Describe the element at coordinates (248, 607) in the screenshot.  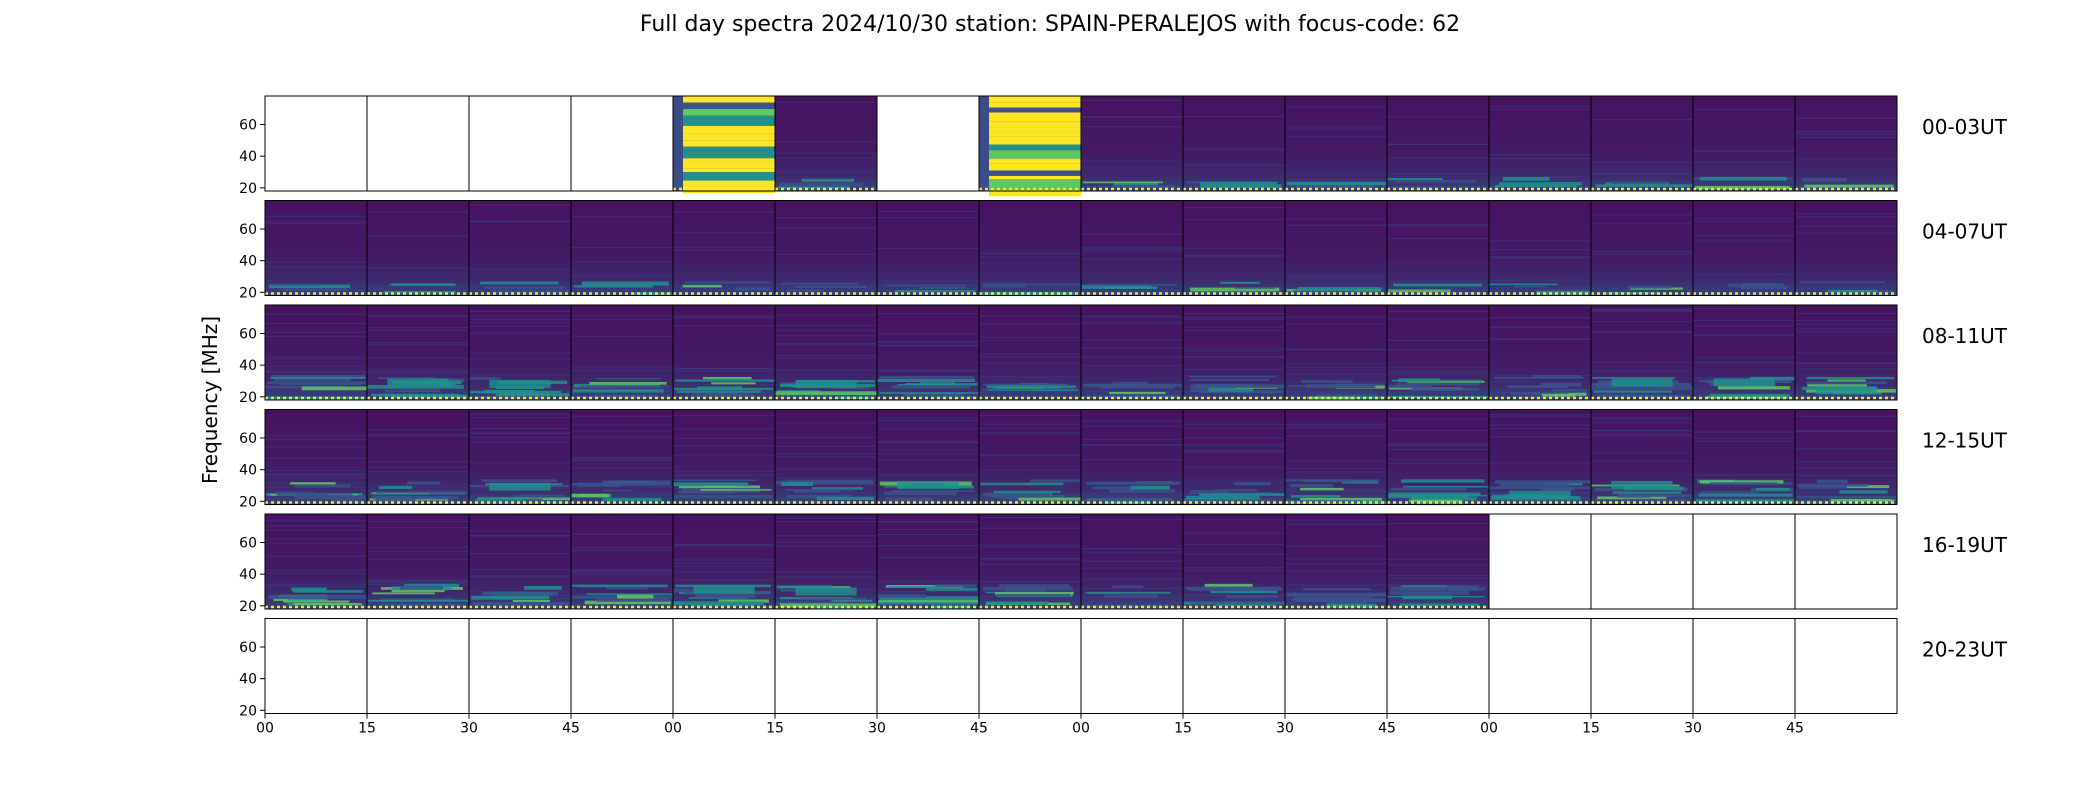
I see `y-tick-label: 20` at that location.